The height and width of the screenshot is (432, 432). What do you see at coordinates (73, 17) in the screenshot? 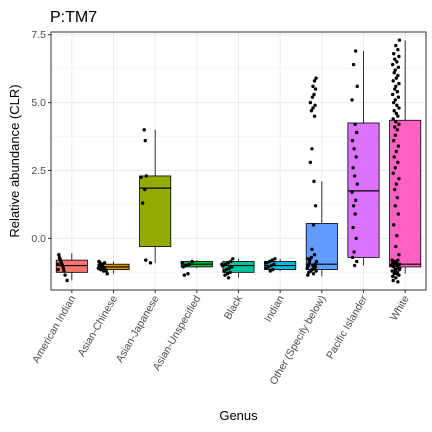
I see `chart-title: P:TM7` at bounding box center [73, 17].